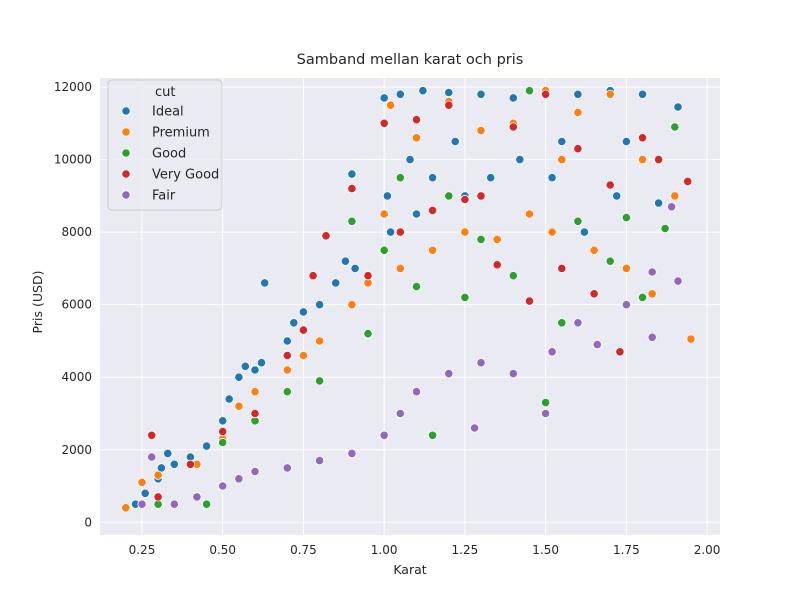 This screenshot has height=600, width=800. What do you see at coordinates (626, 550) in the screenshot?
I see `x-tick-label: 1.75` at bounding box center [626, 550].